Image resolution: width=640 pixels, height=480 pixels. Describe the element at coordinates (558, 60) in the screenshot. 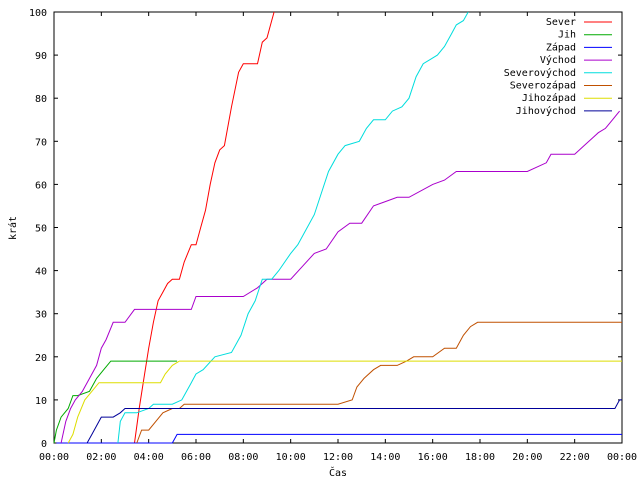

I see `legend-label: Východ` at that location.